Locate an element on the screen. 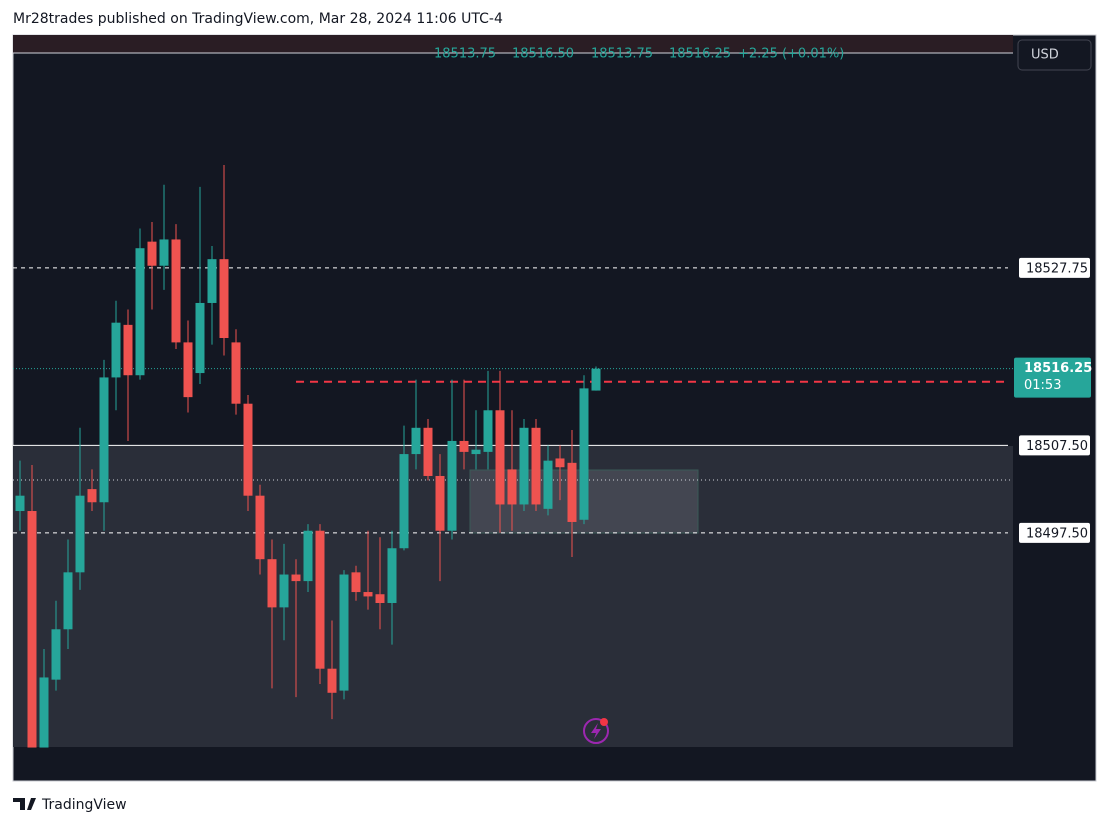  footer-logo: TradingView is located at coordinates (70, 805).